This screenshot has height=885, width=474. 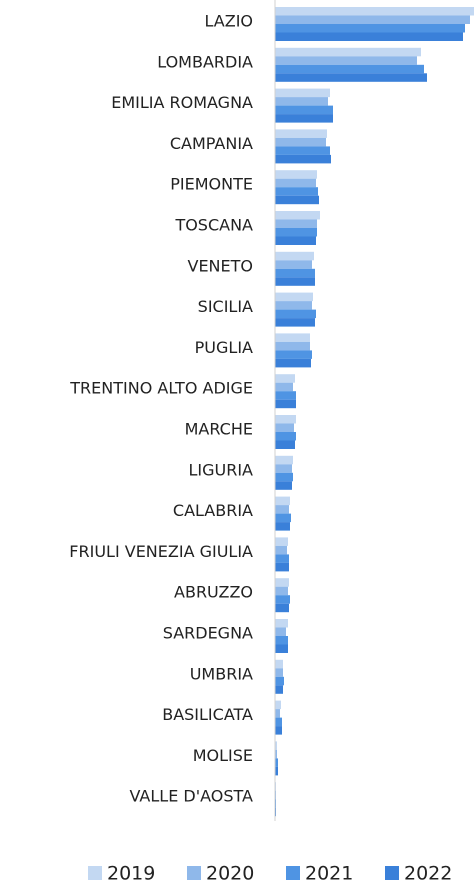 I want to click on y-tick-label: PIEMONTE, so click(x=211, y=184).